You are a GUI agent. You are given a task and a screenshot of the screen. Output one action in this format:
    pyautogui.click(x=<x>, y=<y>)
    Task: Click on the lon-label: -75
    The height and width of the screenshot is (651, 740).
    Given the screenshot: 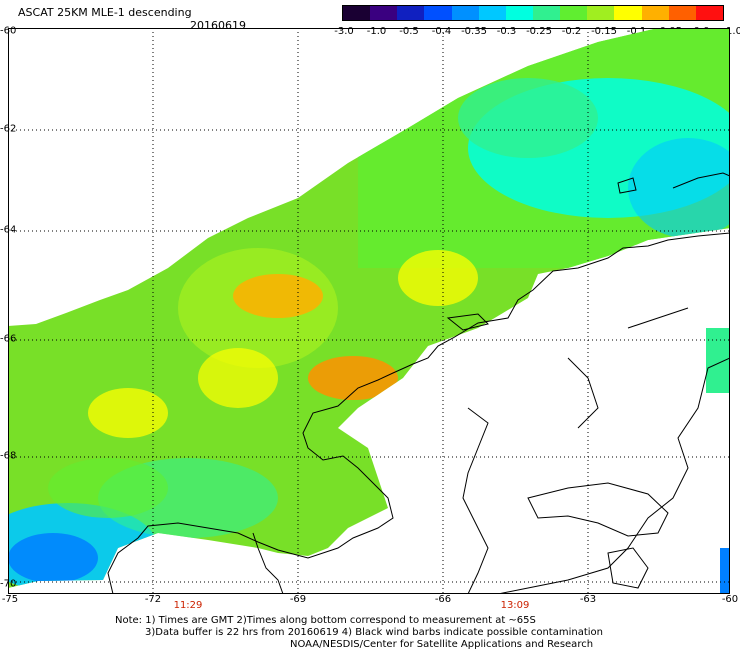 What is the action you would take?
    pyautogui.click(x=10, y=599)
    